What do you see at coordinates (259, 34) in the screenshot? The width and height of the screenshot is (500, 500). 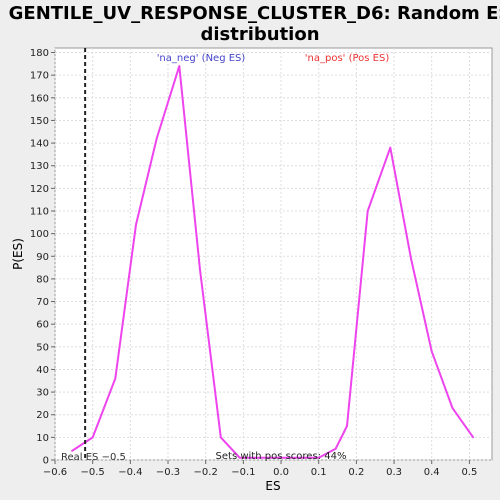 I see `chart-title-line2: distribution` at bounding box center [259, 34].